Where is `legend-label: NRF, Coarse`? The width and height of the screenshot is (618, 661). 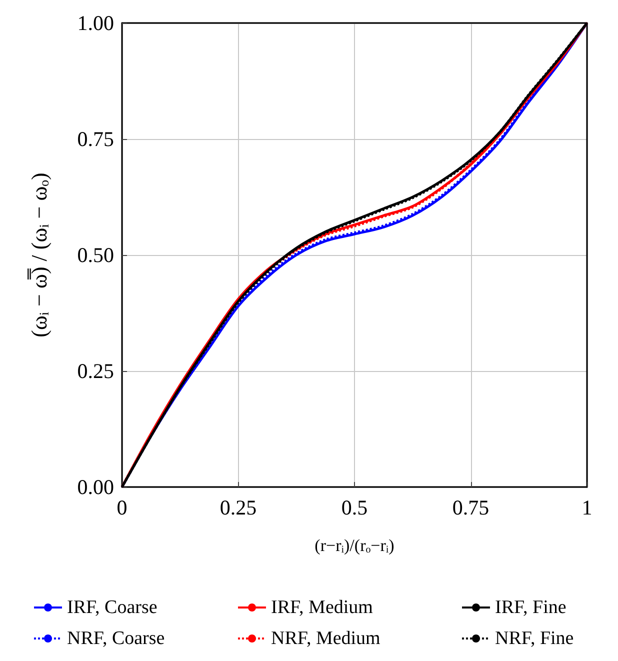 legend-label: NRF, Coarse is located at coordinates (116, 638).